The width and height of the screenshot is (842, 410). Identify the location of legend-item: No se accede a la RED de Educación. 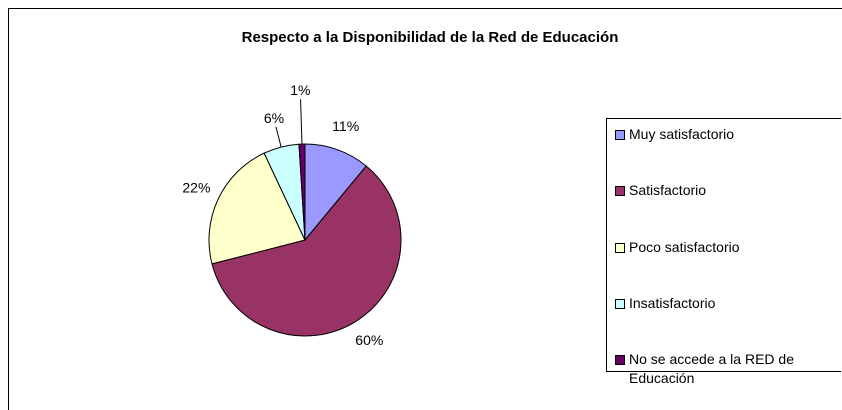
(728, 369).